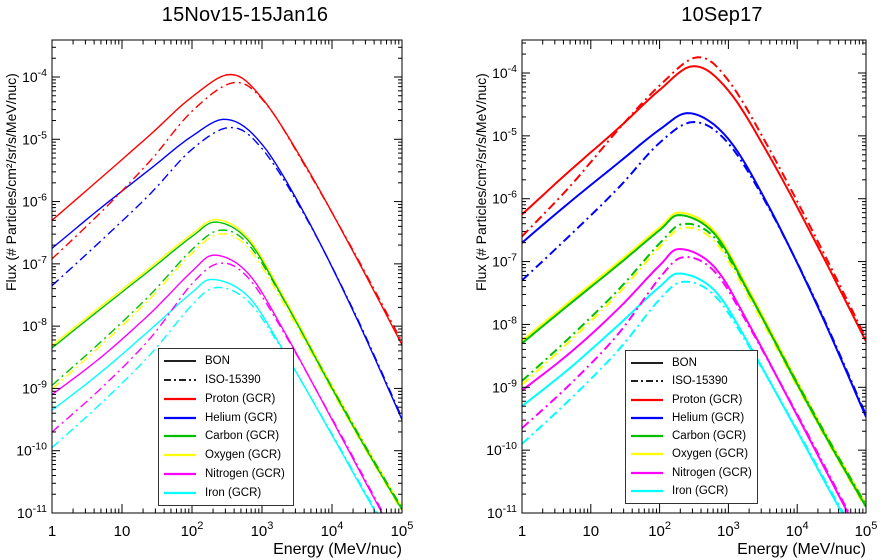 This screenshot has height=560, width=886. I want to click on svg-text: 10⁻⁴, so click(504, 72).